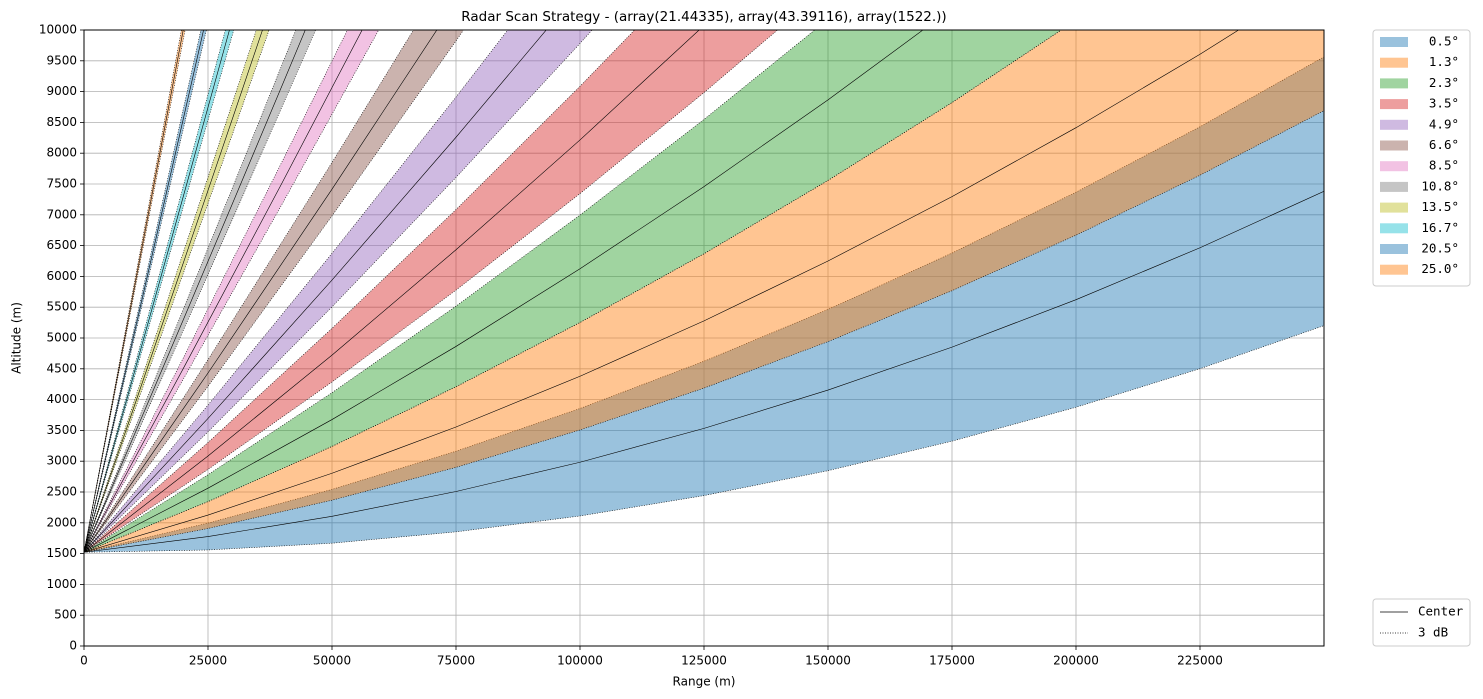  I want to click on legend-label: Center, so click(1441, 611).